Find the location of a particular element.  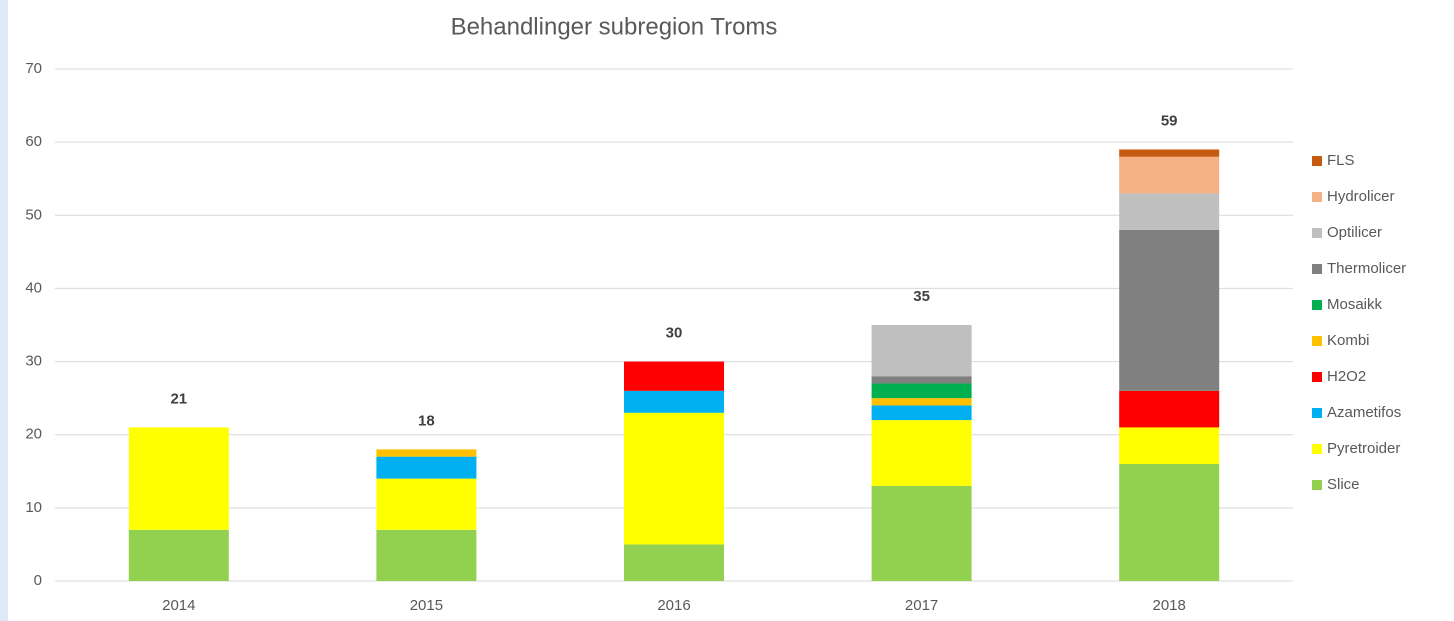

legend-label: Optilicer is located at coordinates (1354, 232).